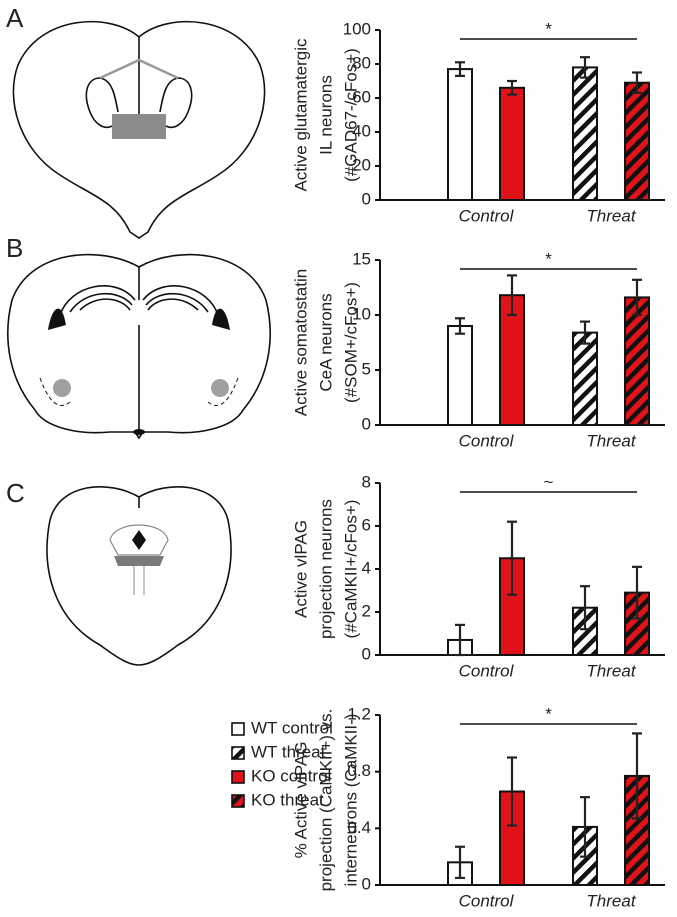  What do you see at coordinates (139, 129) in the screenshot?
I see `brain-diagram-a` at bounding box center [139, 129].